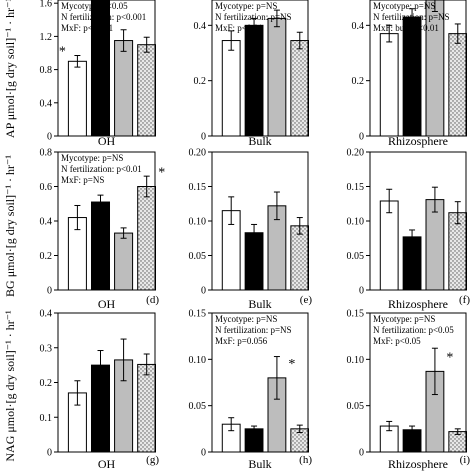 The width and height of the screenshot is (474, 474). I want to click on ytick-label-nag-oh: 0.2, so click(46, 383).